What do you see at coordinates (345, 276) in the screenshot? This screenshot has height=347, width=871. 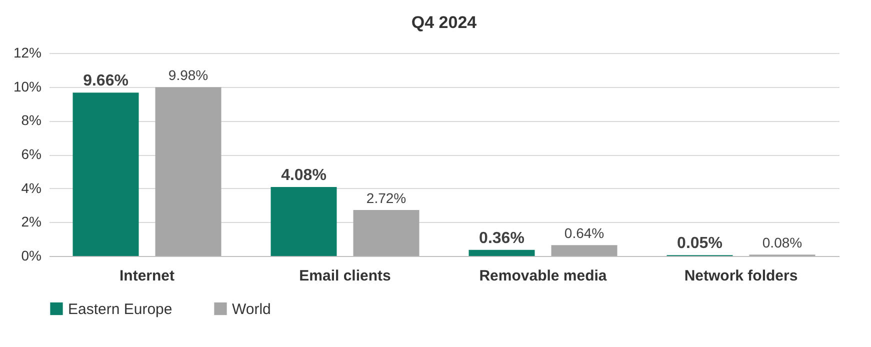 I see `x-tick-label: Email clients` at bounding box center [345, 276].